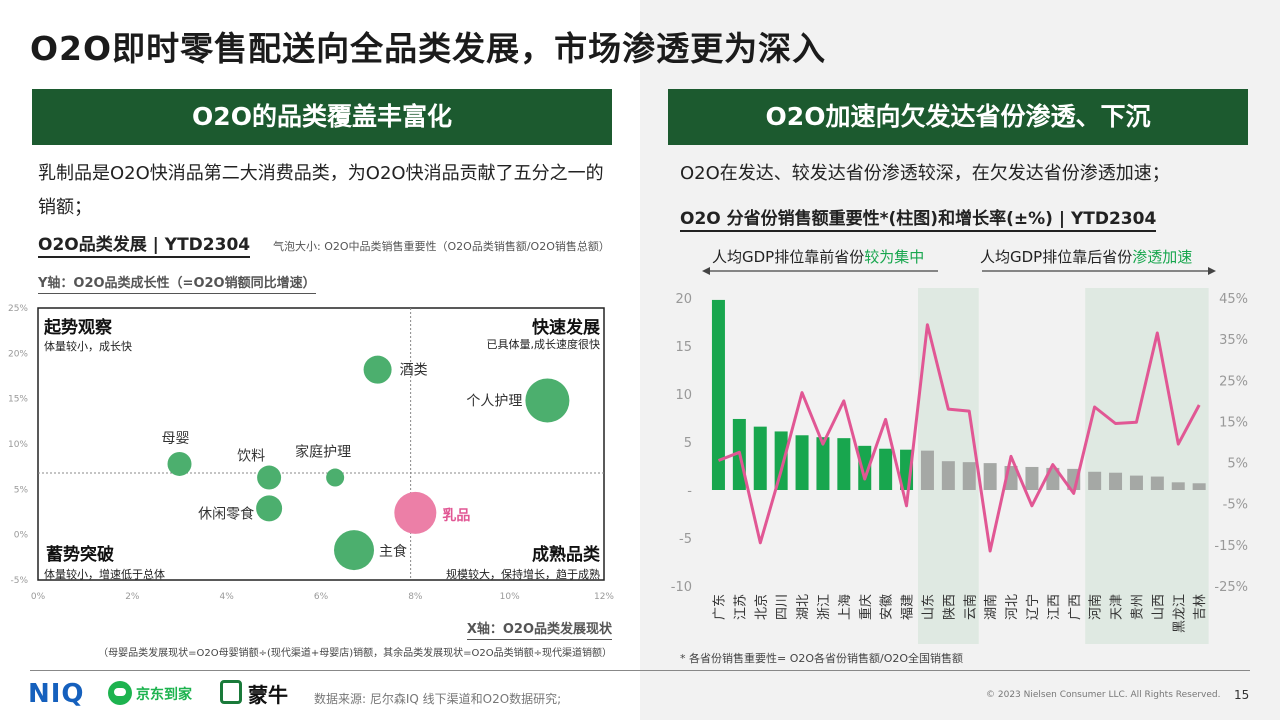 The width and height of the screenshot is (1280, 720). Describe the element at coordinates (706, 271) in the screenshot. I see `group1-arrowhead` at that location.